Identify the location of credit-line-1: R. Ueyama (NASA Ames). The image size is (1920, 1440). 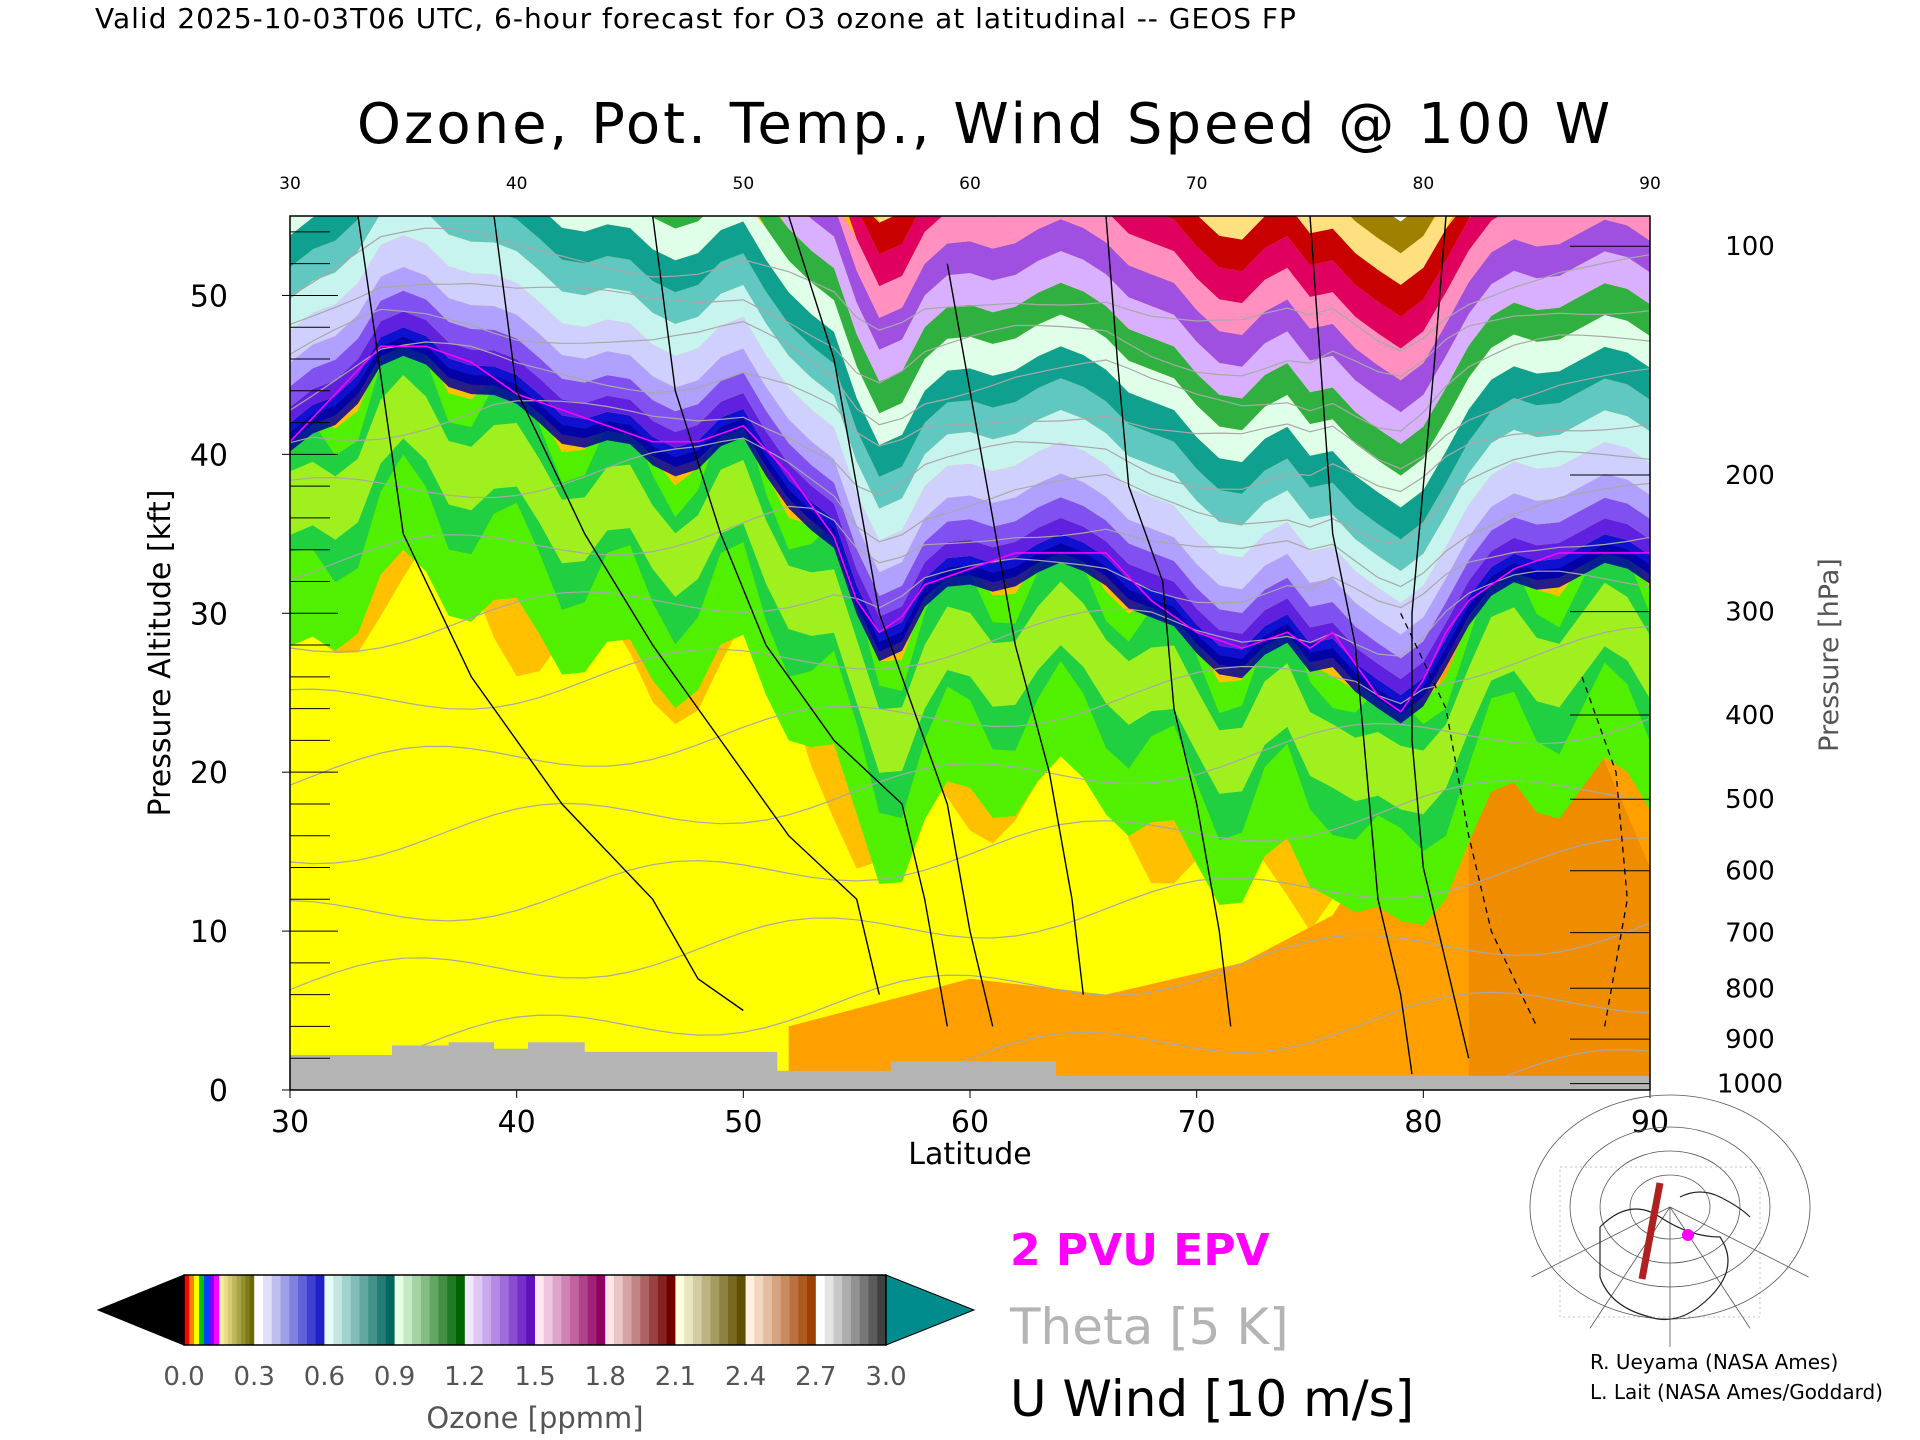
(1714, 1362).